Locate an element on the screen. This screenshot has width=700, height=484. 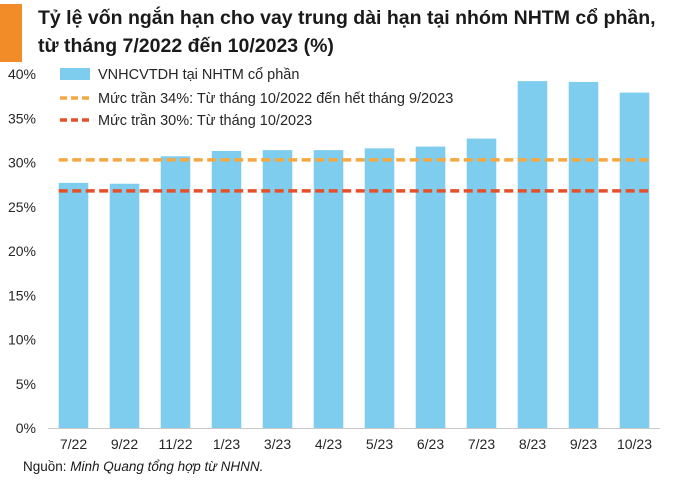
source-note: Nguồn: Minh Quang tổng hợp từ NHNN. is located at coordinates (143, 466).